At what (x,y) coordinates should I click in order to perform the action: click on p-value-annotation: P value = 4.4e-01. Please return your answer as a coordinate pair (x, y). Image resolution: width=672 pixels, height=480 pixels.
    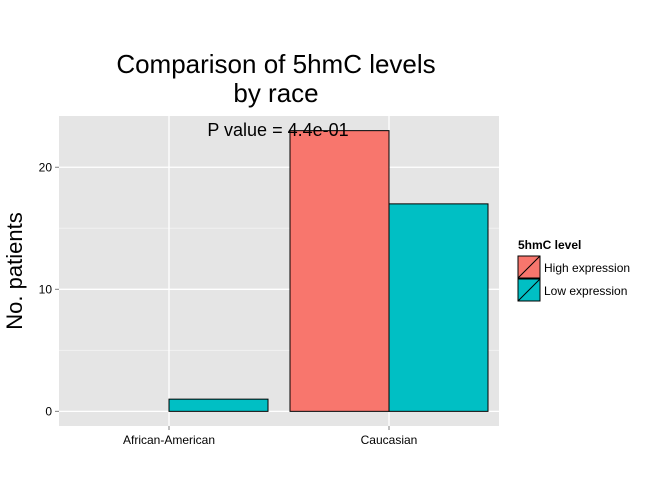
    Looking at the image, I should click on (277, 130).